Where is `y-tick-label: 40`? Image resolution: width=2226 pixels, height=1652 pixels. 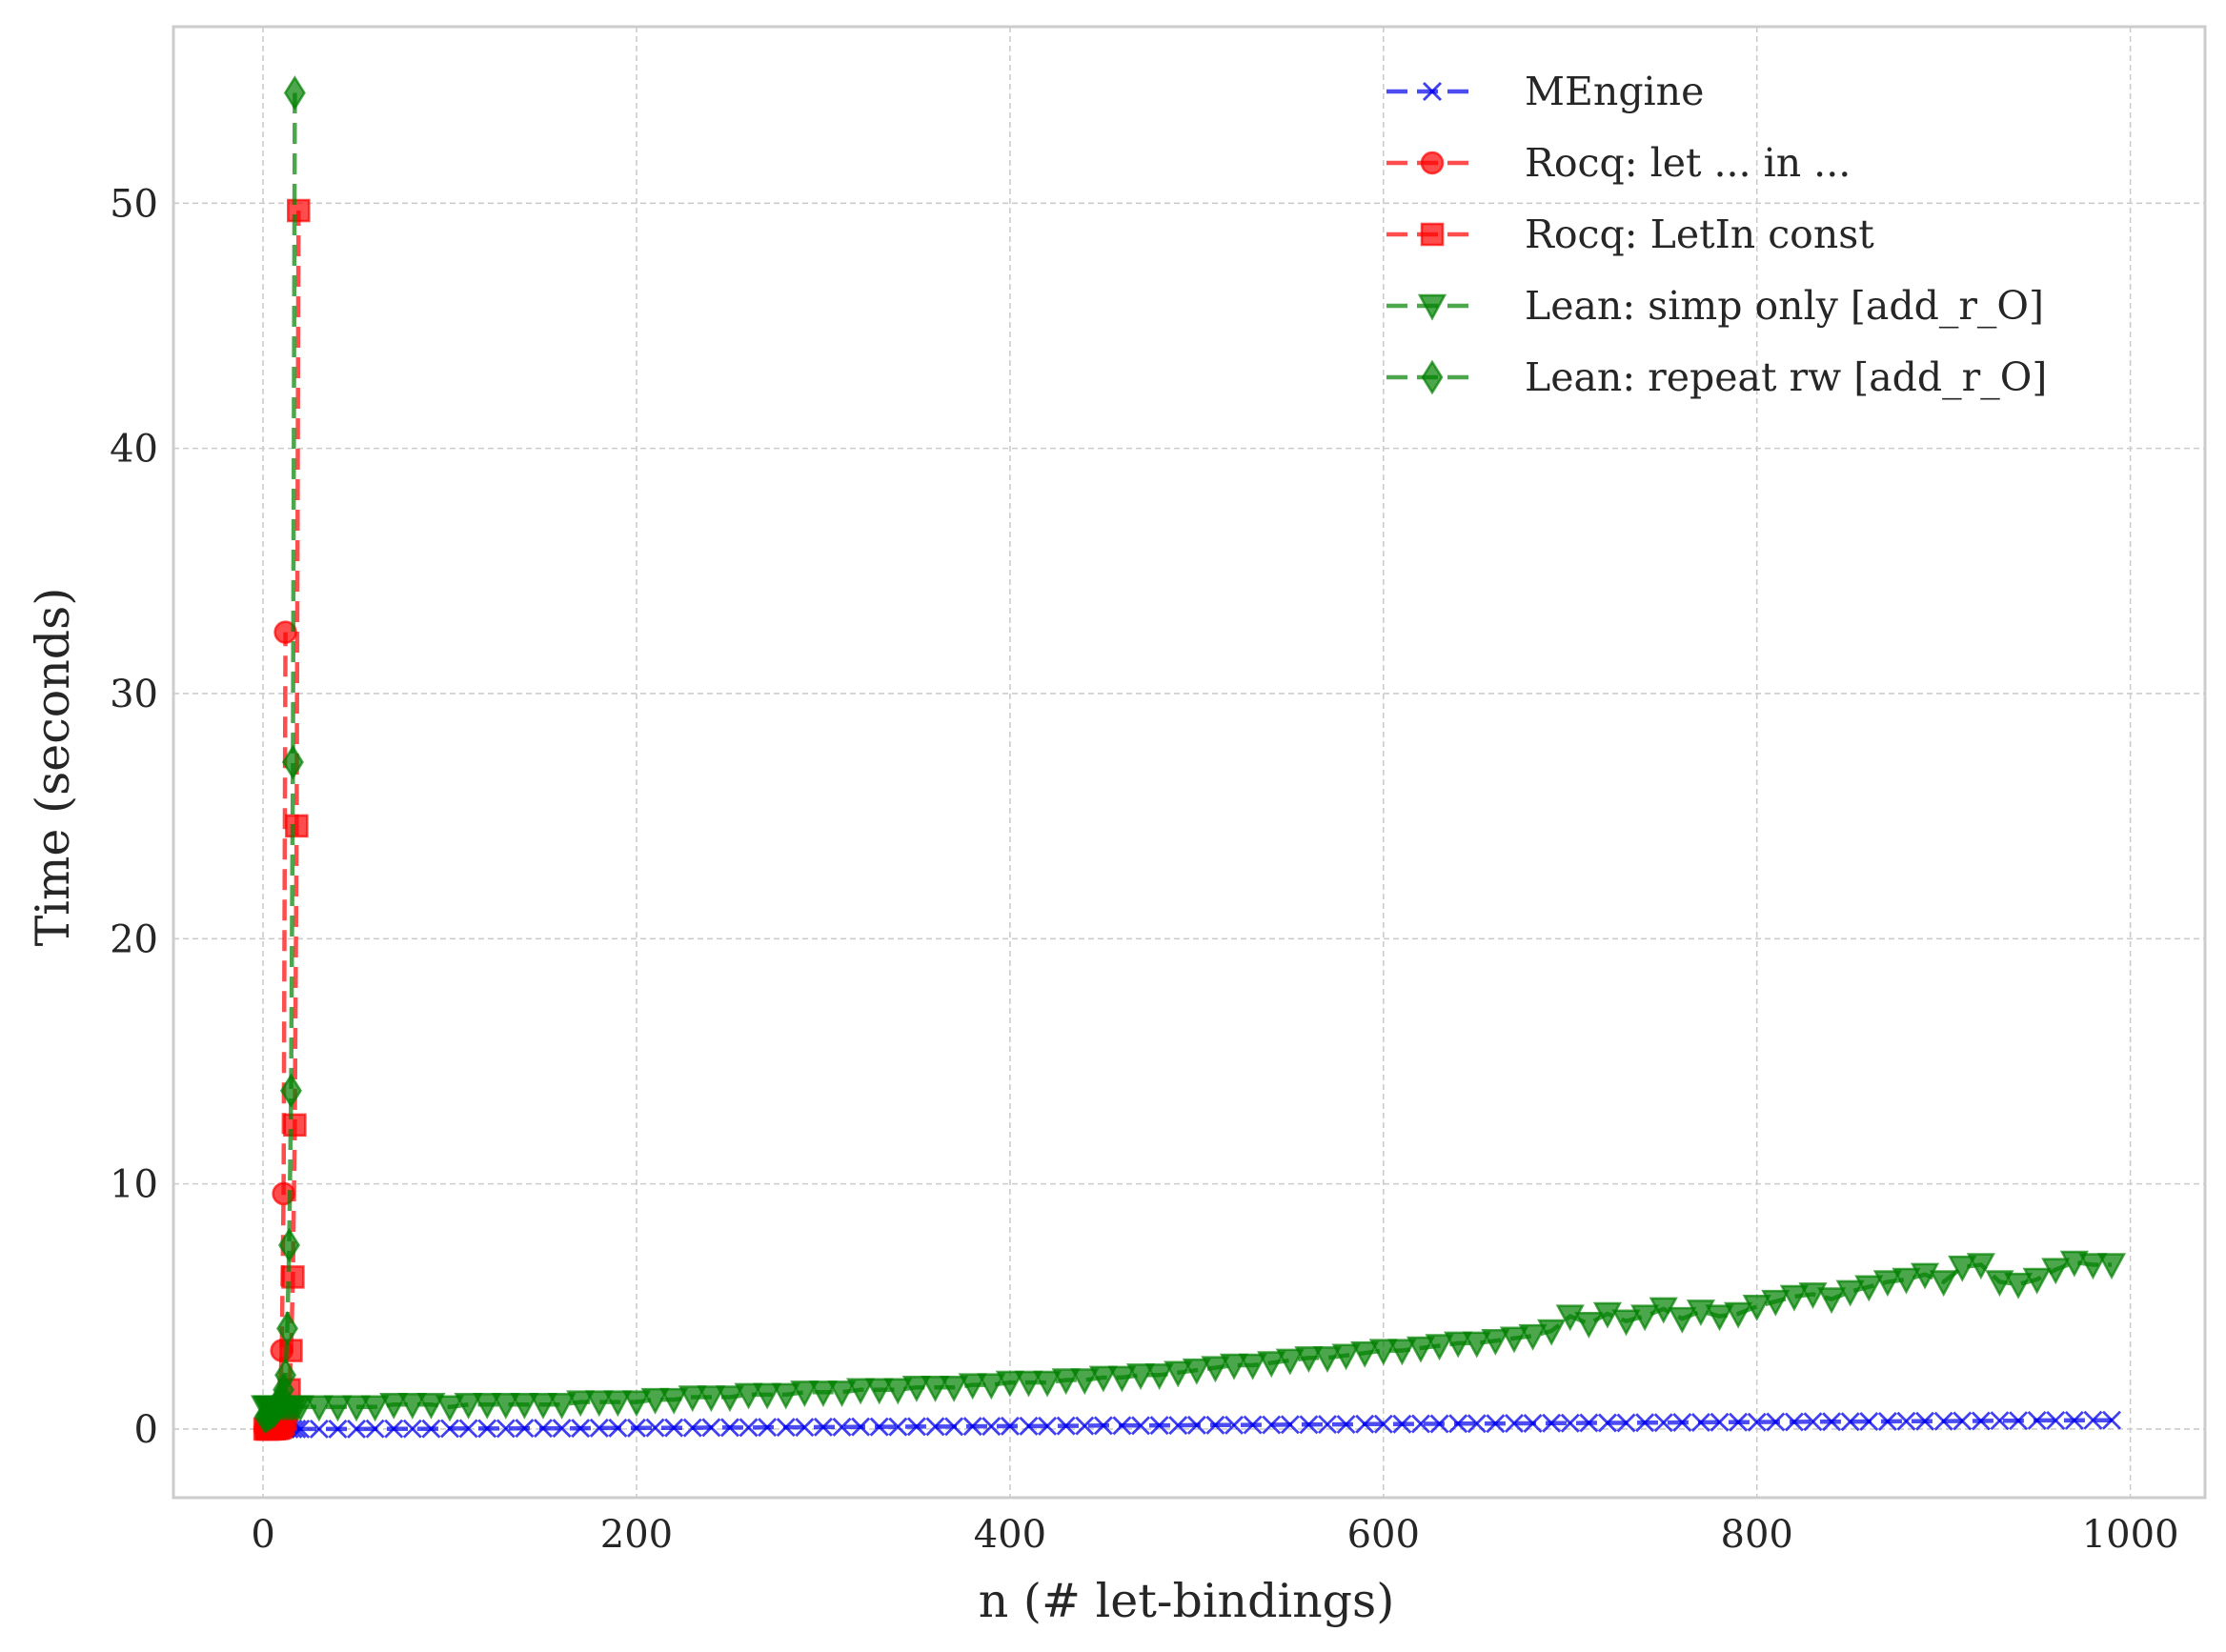 y-tick-label: 40 is located at coordinates (134, 450).